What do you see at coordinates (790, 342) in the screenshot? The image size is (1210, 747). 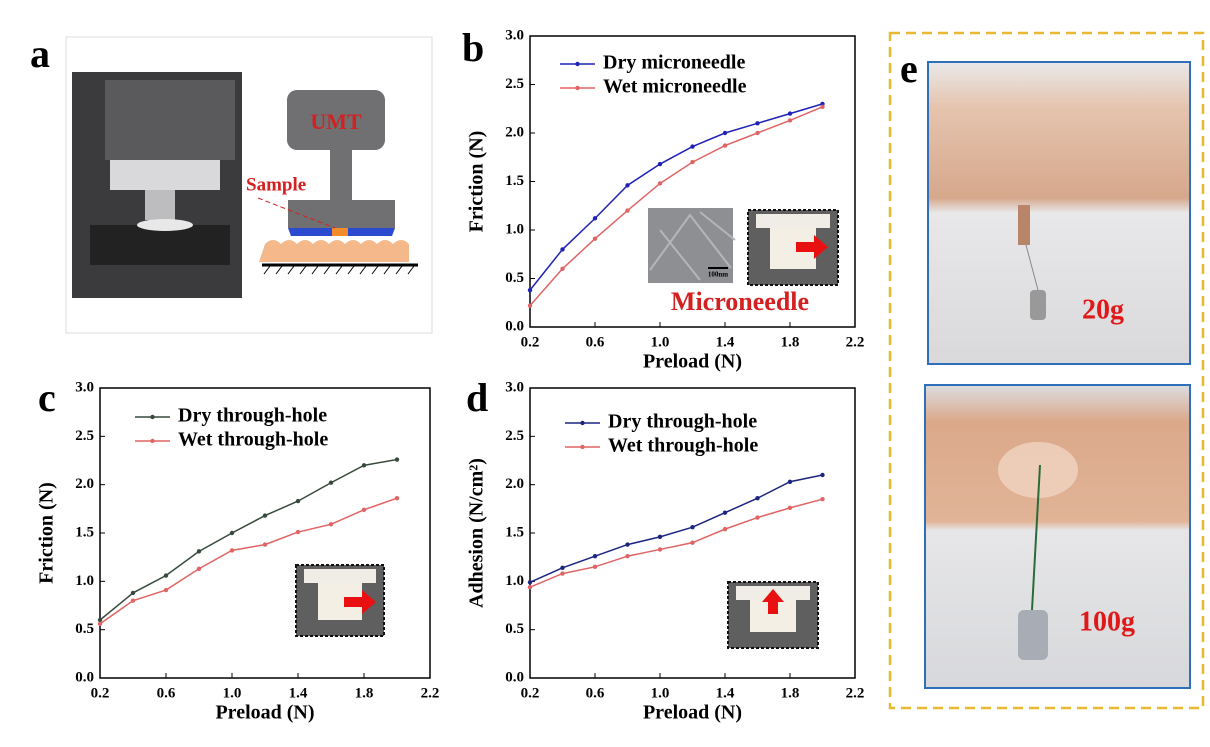 I see `x-tick-label: 1.8` at bounding box center [790, 342].